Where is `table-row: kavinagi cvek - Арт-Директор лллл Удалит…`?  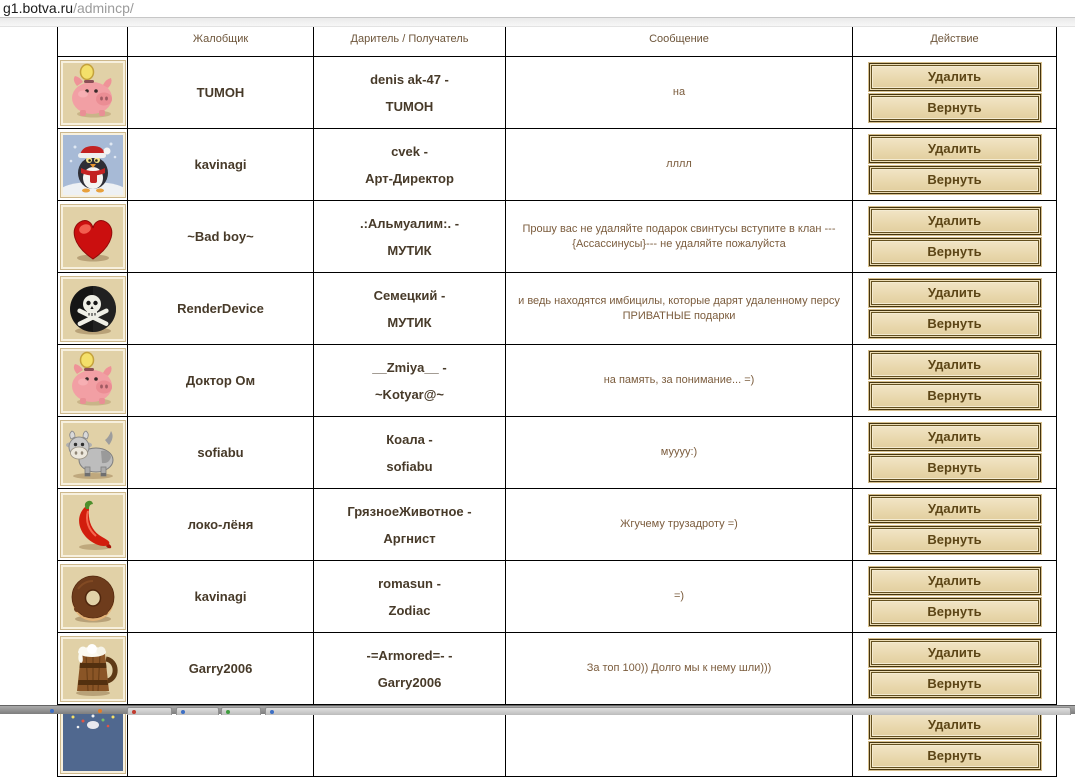
table-row: kavinagi cvek - Арт-Директор лллл Удалит… is located at coordinates (557, 164).